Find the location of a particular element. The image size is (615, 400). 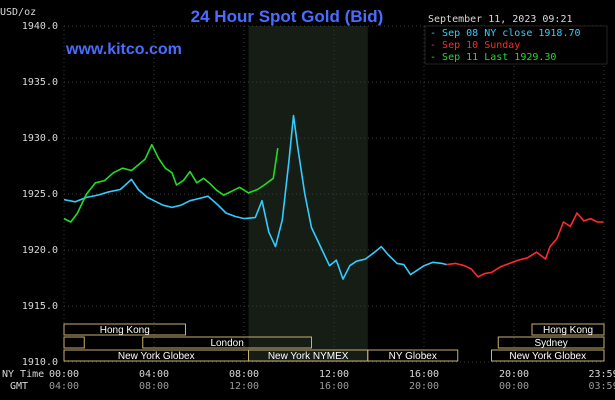

session-label: London is located at coordinates (226, 343).